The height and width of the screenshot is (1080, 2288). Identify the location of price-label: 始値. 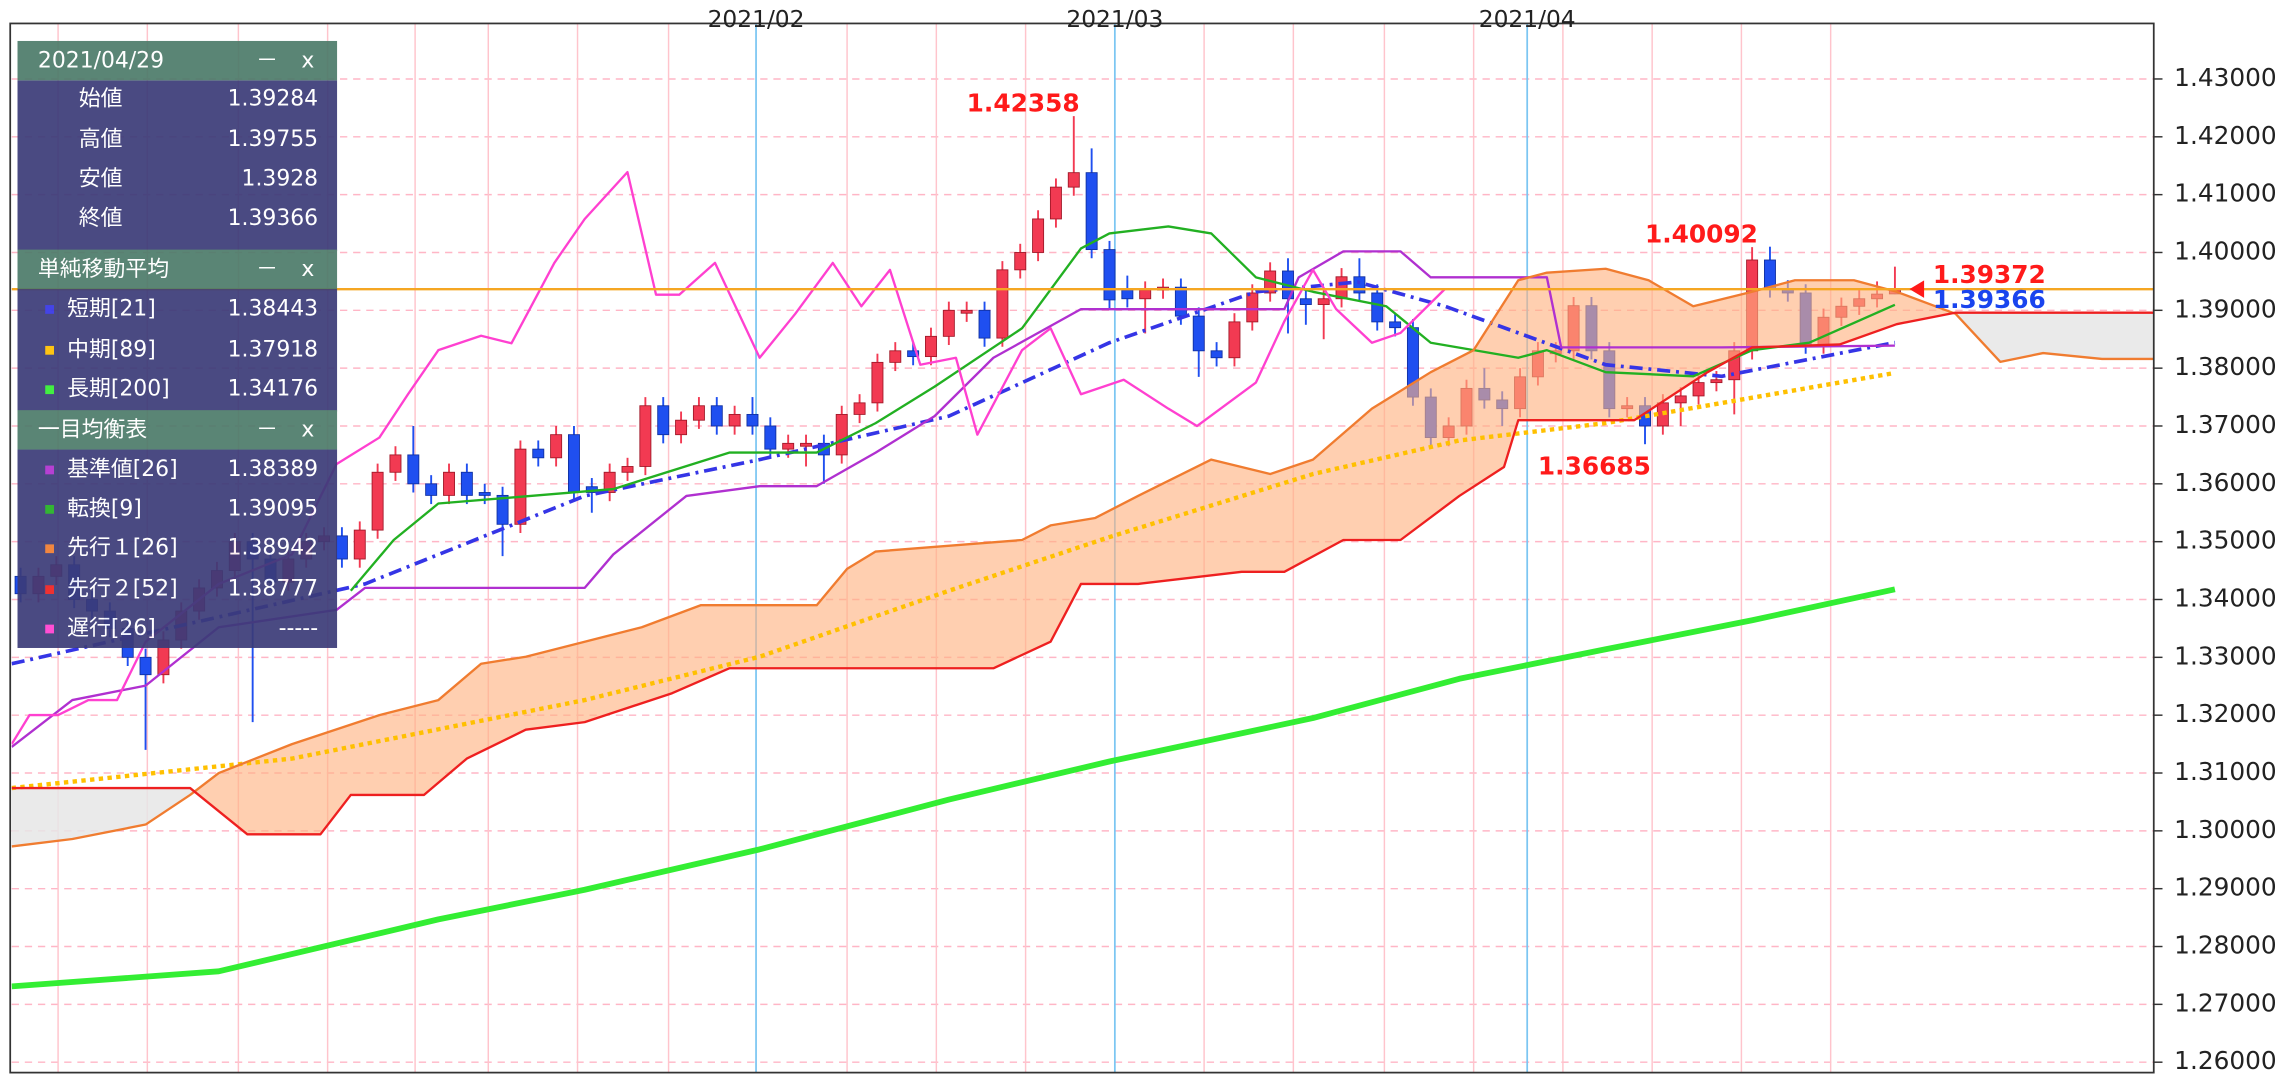
(101, 98).